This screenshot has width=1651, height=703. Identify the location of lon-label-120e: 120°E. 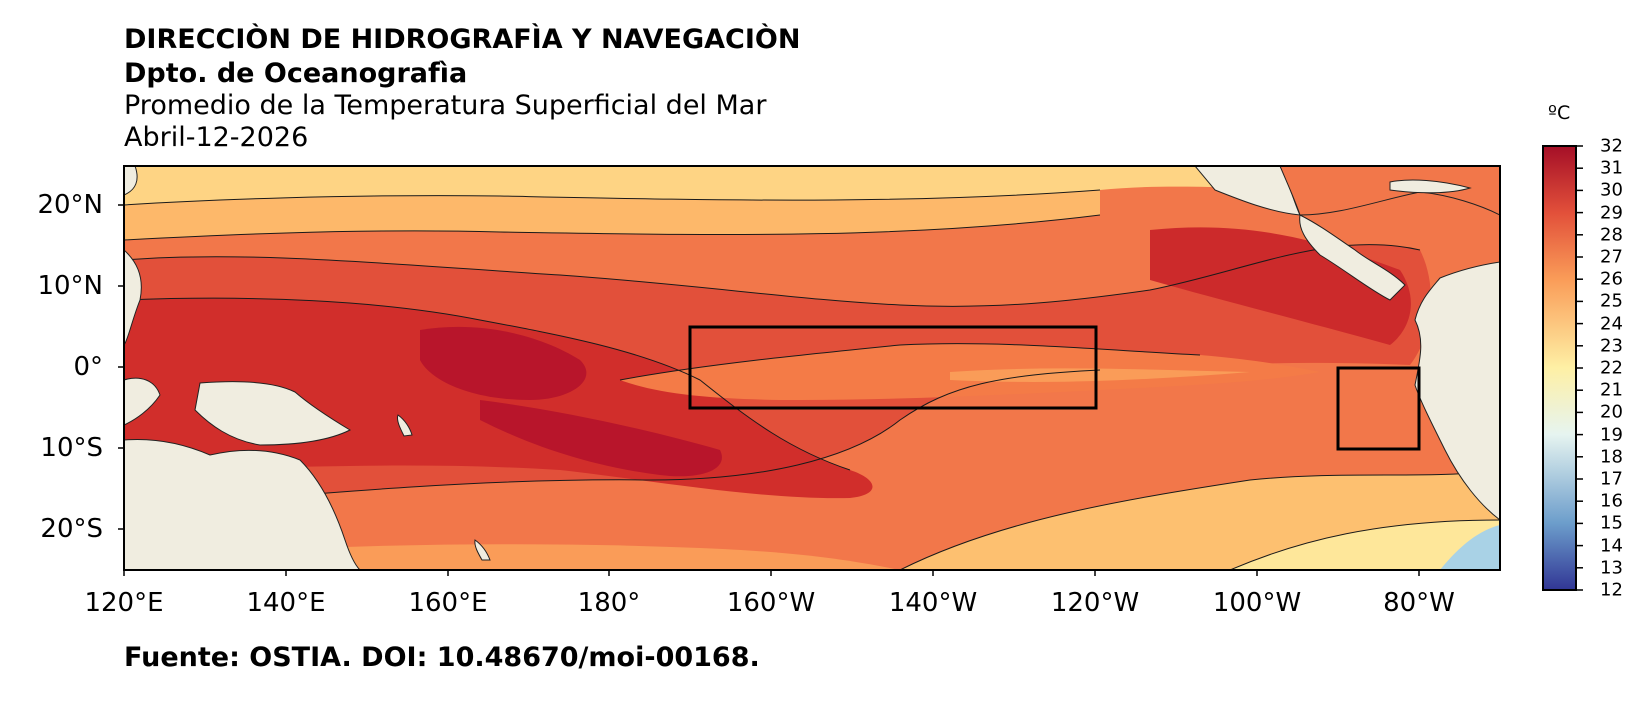
(124, 603).